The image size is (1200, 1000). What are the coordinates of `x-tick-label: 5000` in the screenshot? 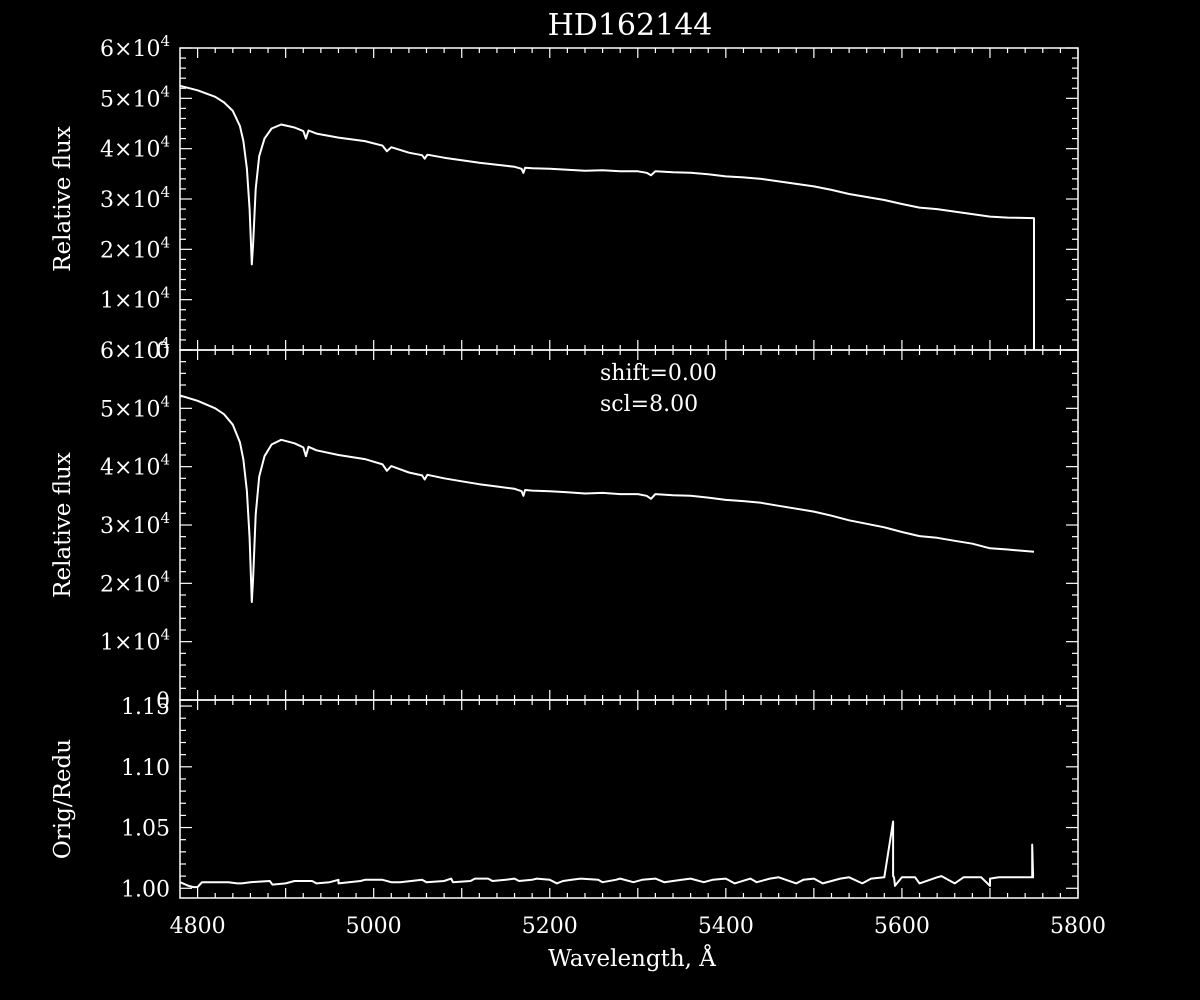 It's located at (374, 926).